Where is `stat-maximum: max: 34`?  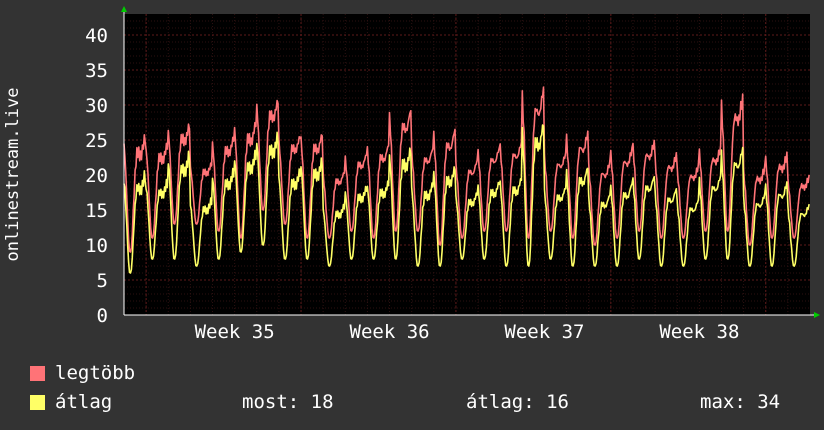
stat-maximum: max: 34 is located at coordinates (740, 402).